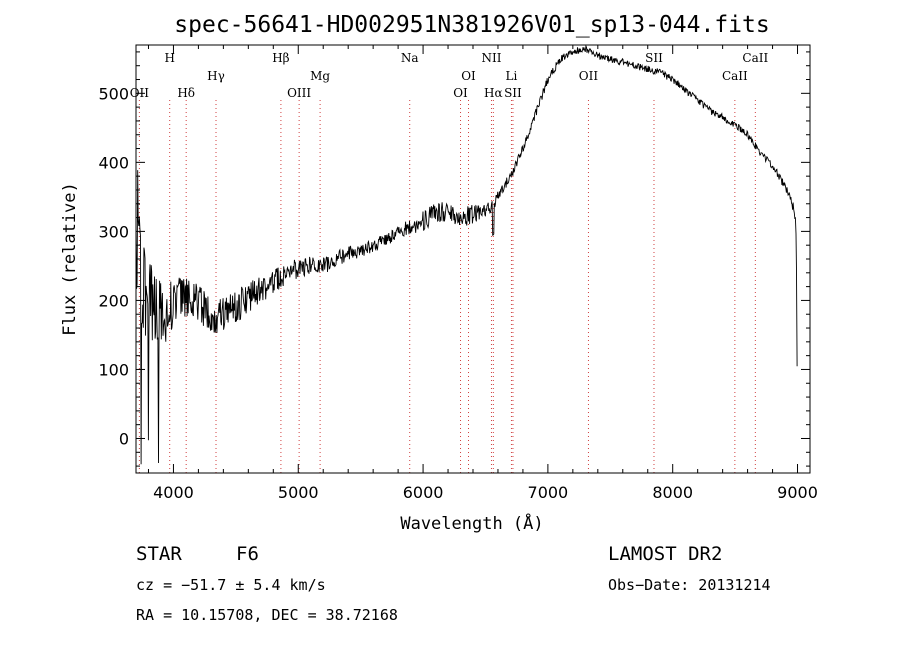 The image size is (900, 655). What do you see at coordinates (589, 76) in the screenshot?
I see `spectral-line-label: OII` at bounding box center [589, 76].